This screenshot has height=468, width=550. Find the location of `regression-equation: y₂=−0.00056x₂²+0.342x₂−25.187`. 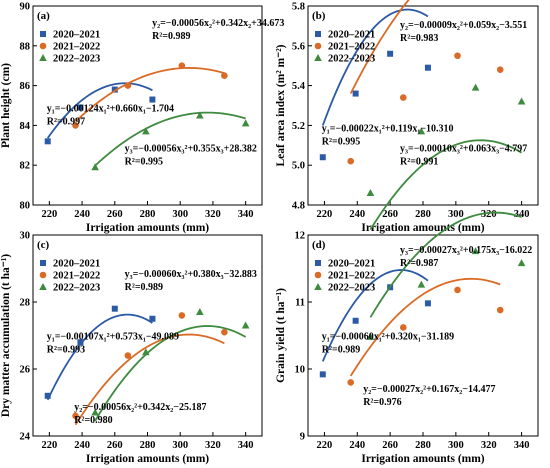

regression-equation: y₂=−0.00056x₂²+0.342x₂−25.187 is located at coordinates (140, 407).